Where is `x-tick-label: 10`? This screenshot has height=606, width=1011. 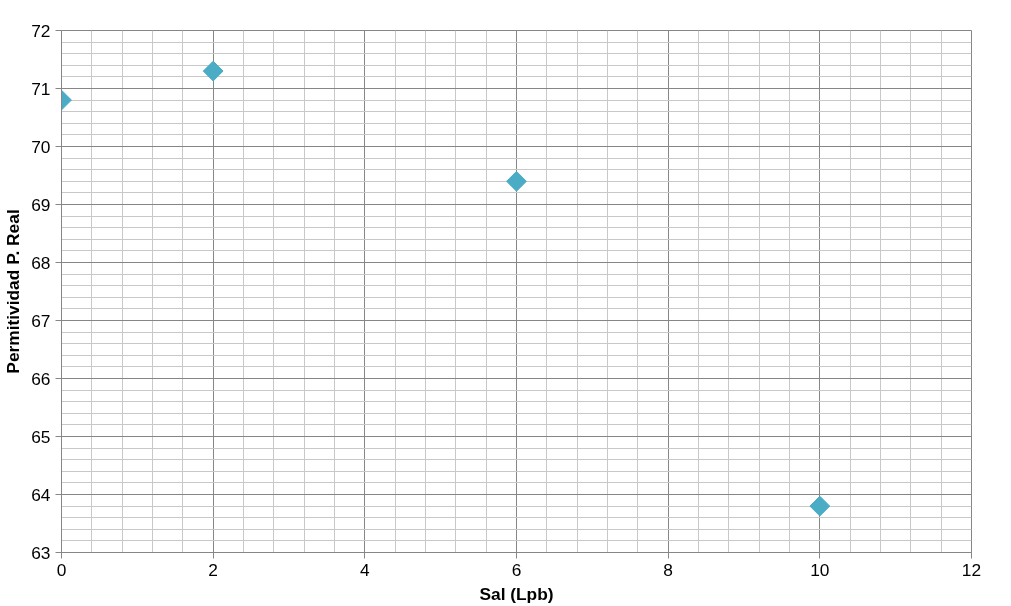 x-tick-label: 10 is located at coordinates (820, 569).